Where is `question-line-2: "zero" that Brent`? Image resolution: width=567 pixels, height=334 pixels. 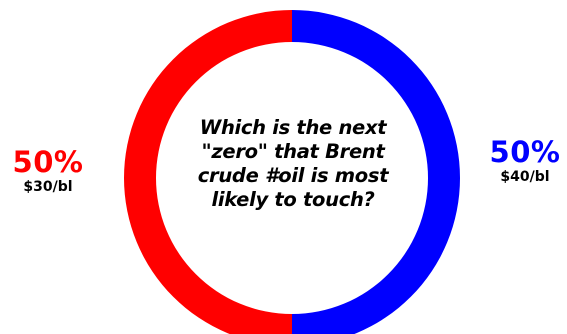 question-line-2: "zero" that Brent is located at coordinates (293, 151).